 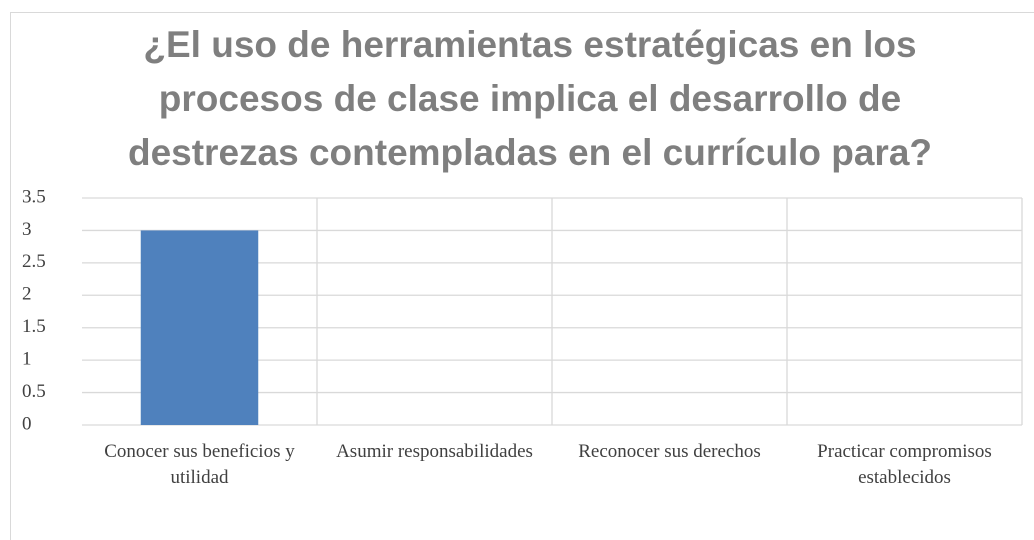 I want to click on x-tick-label: Asumir responsabilidades, so click(x=434, y=451).